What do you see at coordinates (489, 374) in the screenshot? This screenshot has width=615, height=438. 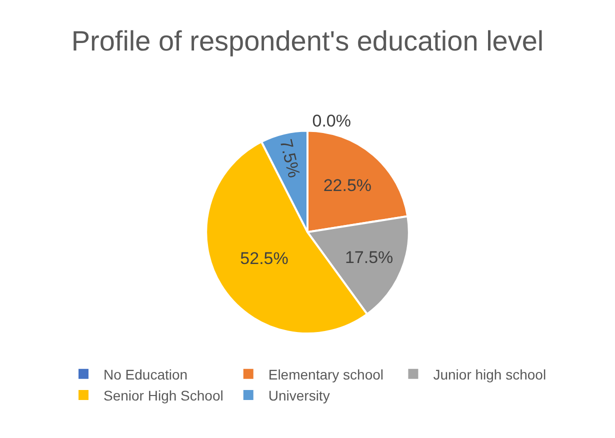 I see `legend-label: Junior high school` at bounding box center [489, 374].